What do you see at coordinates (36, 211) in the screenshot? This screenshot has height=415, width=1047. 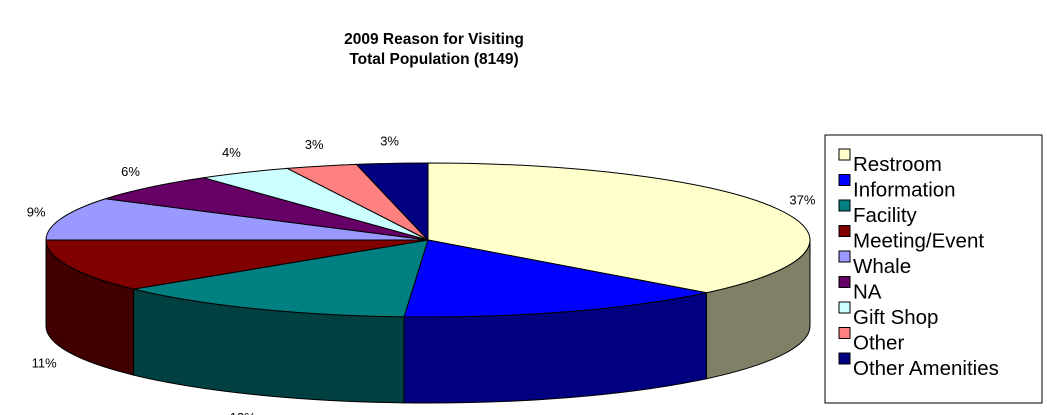 I see `data-label-whale: 9%` at bounding box center [36, 211].